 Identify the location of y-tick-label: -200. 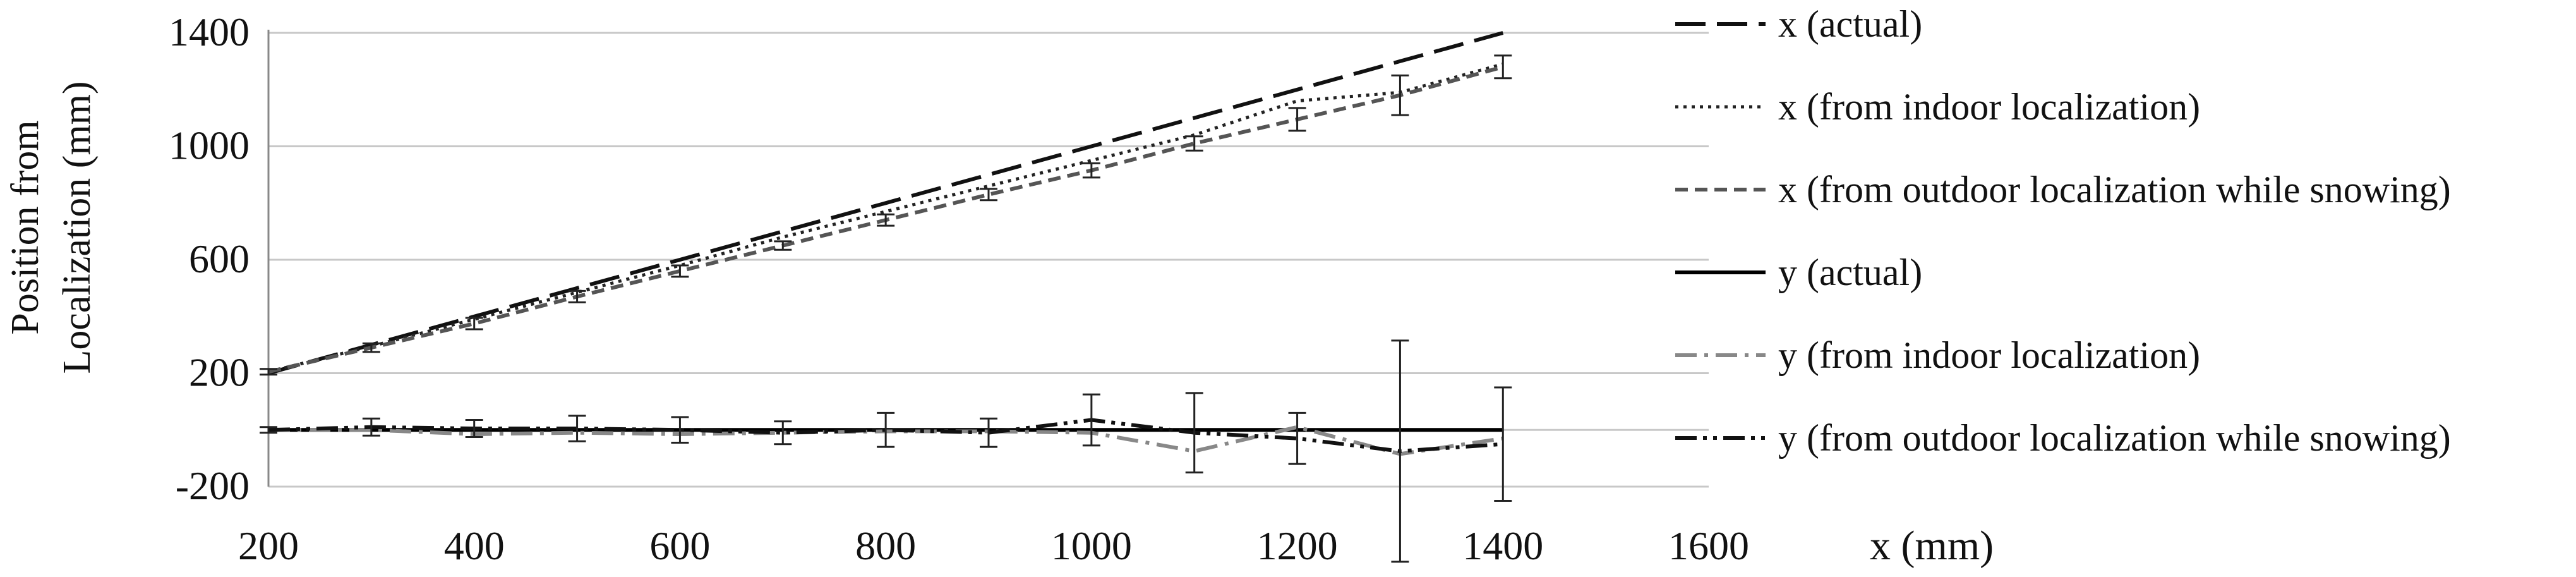
(213, 485).